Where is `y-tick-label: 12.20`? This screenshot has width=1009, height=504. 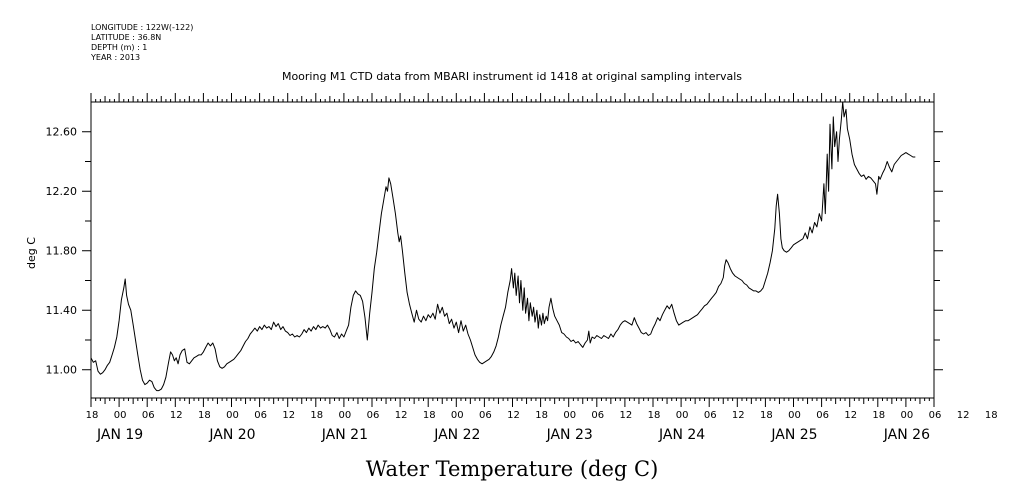
y-tick-label: 12.20 is located at coordinates (62, 191).